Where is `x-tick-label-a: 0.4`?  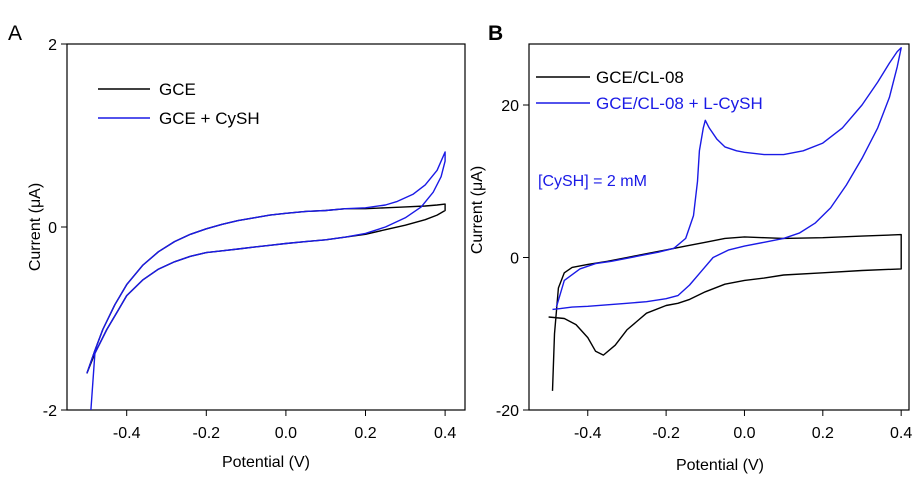
x-tick-label-a: 0.4 is located at coordinates (445, 433).